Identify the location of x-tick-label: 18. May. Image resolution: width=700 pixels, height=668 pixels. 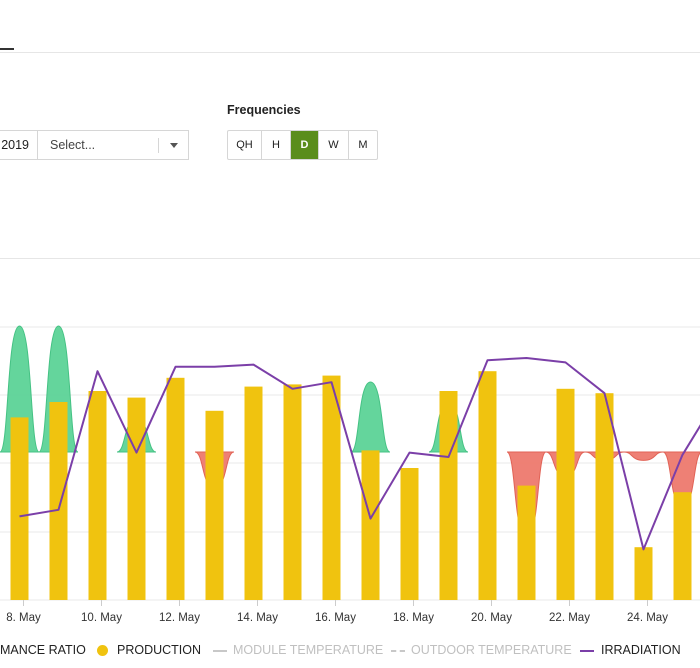
(413, 618).